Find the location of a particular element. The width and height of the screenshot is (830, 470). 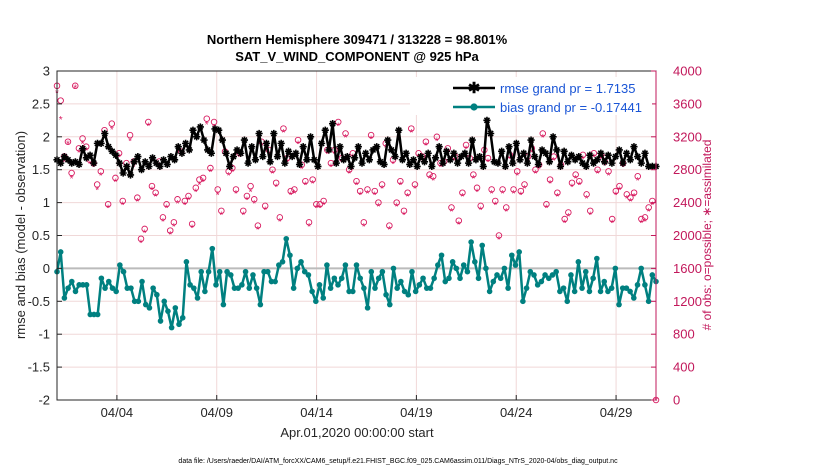

y-tick-label: -1 is located at coordinates (44, 334).